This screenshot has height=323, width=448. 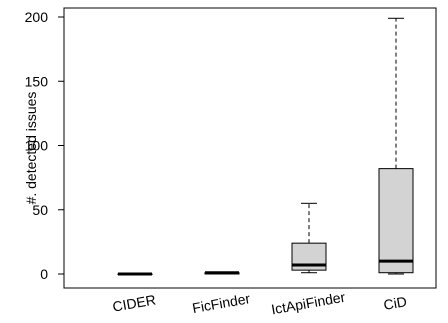 I want to click on y-tick-label: 50, so click(x=40, y=210).